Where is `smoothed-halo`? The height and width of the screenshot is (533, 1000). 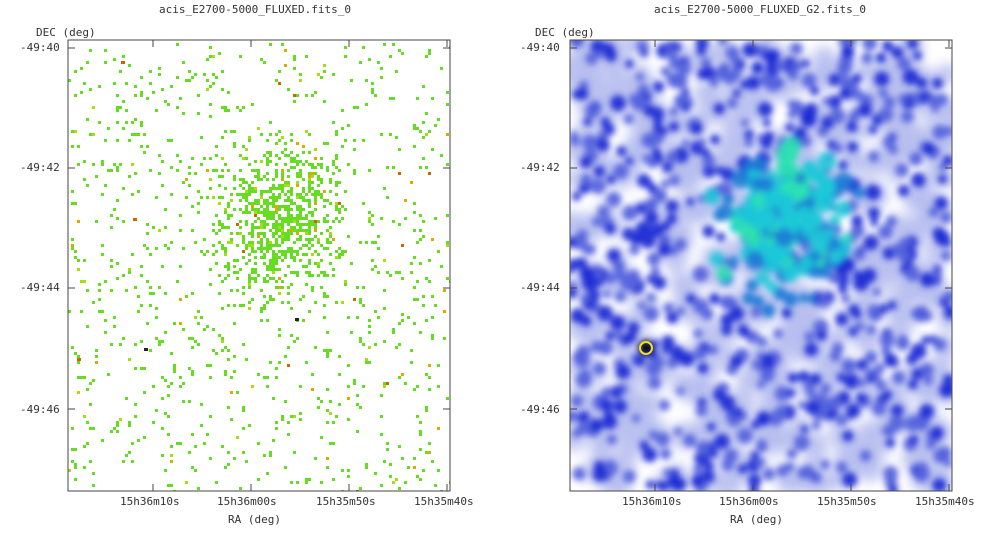
smoothed-halo is located at coordinates (815, 444).